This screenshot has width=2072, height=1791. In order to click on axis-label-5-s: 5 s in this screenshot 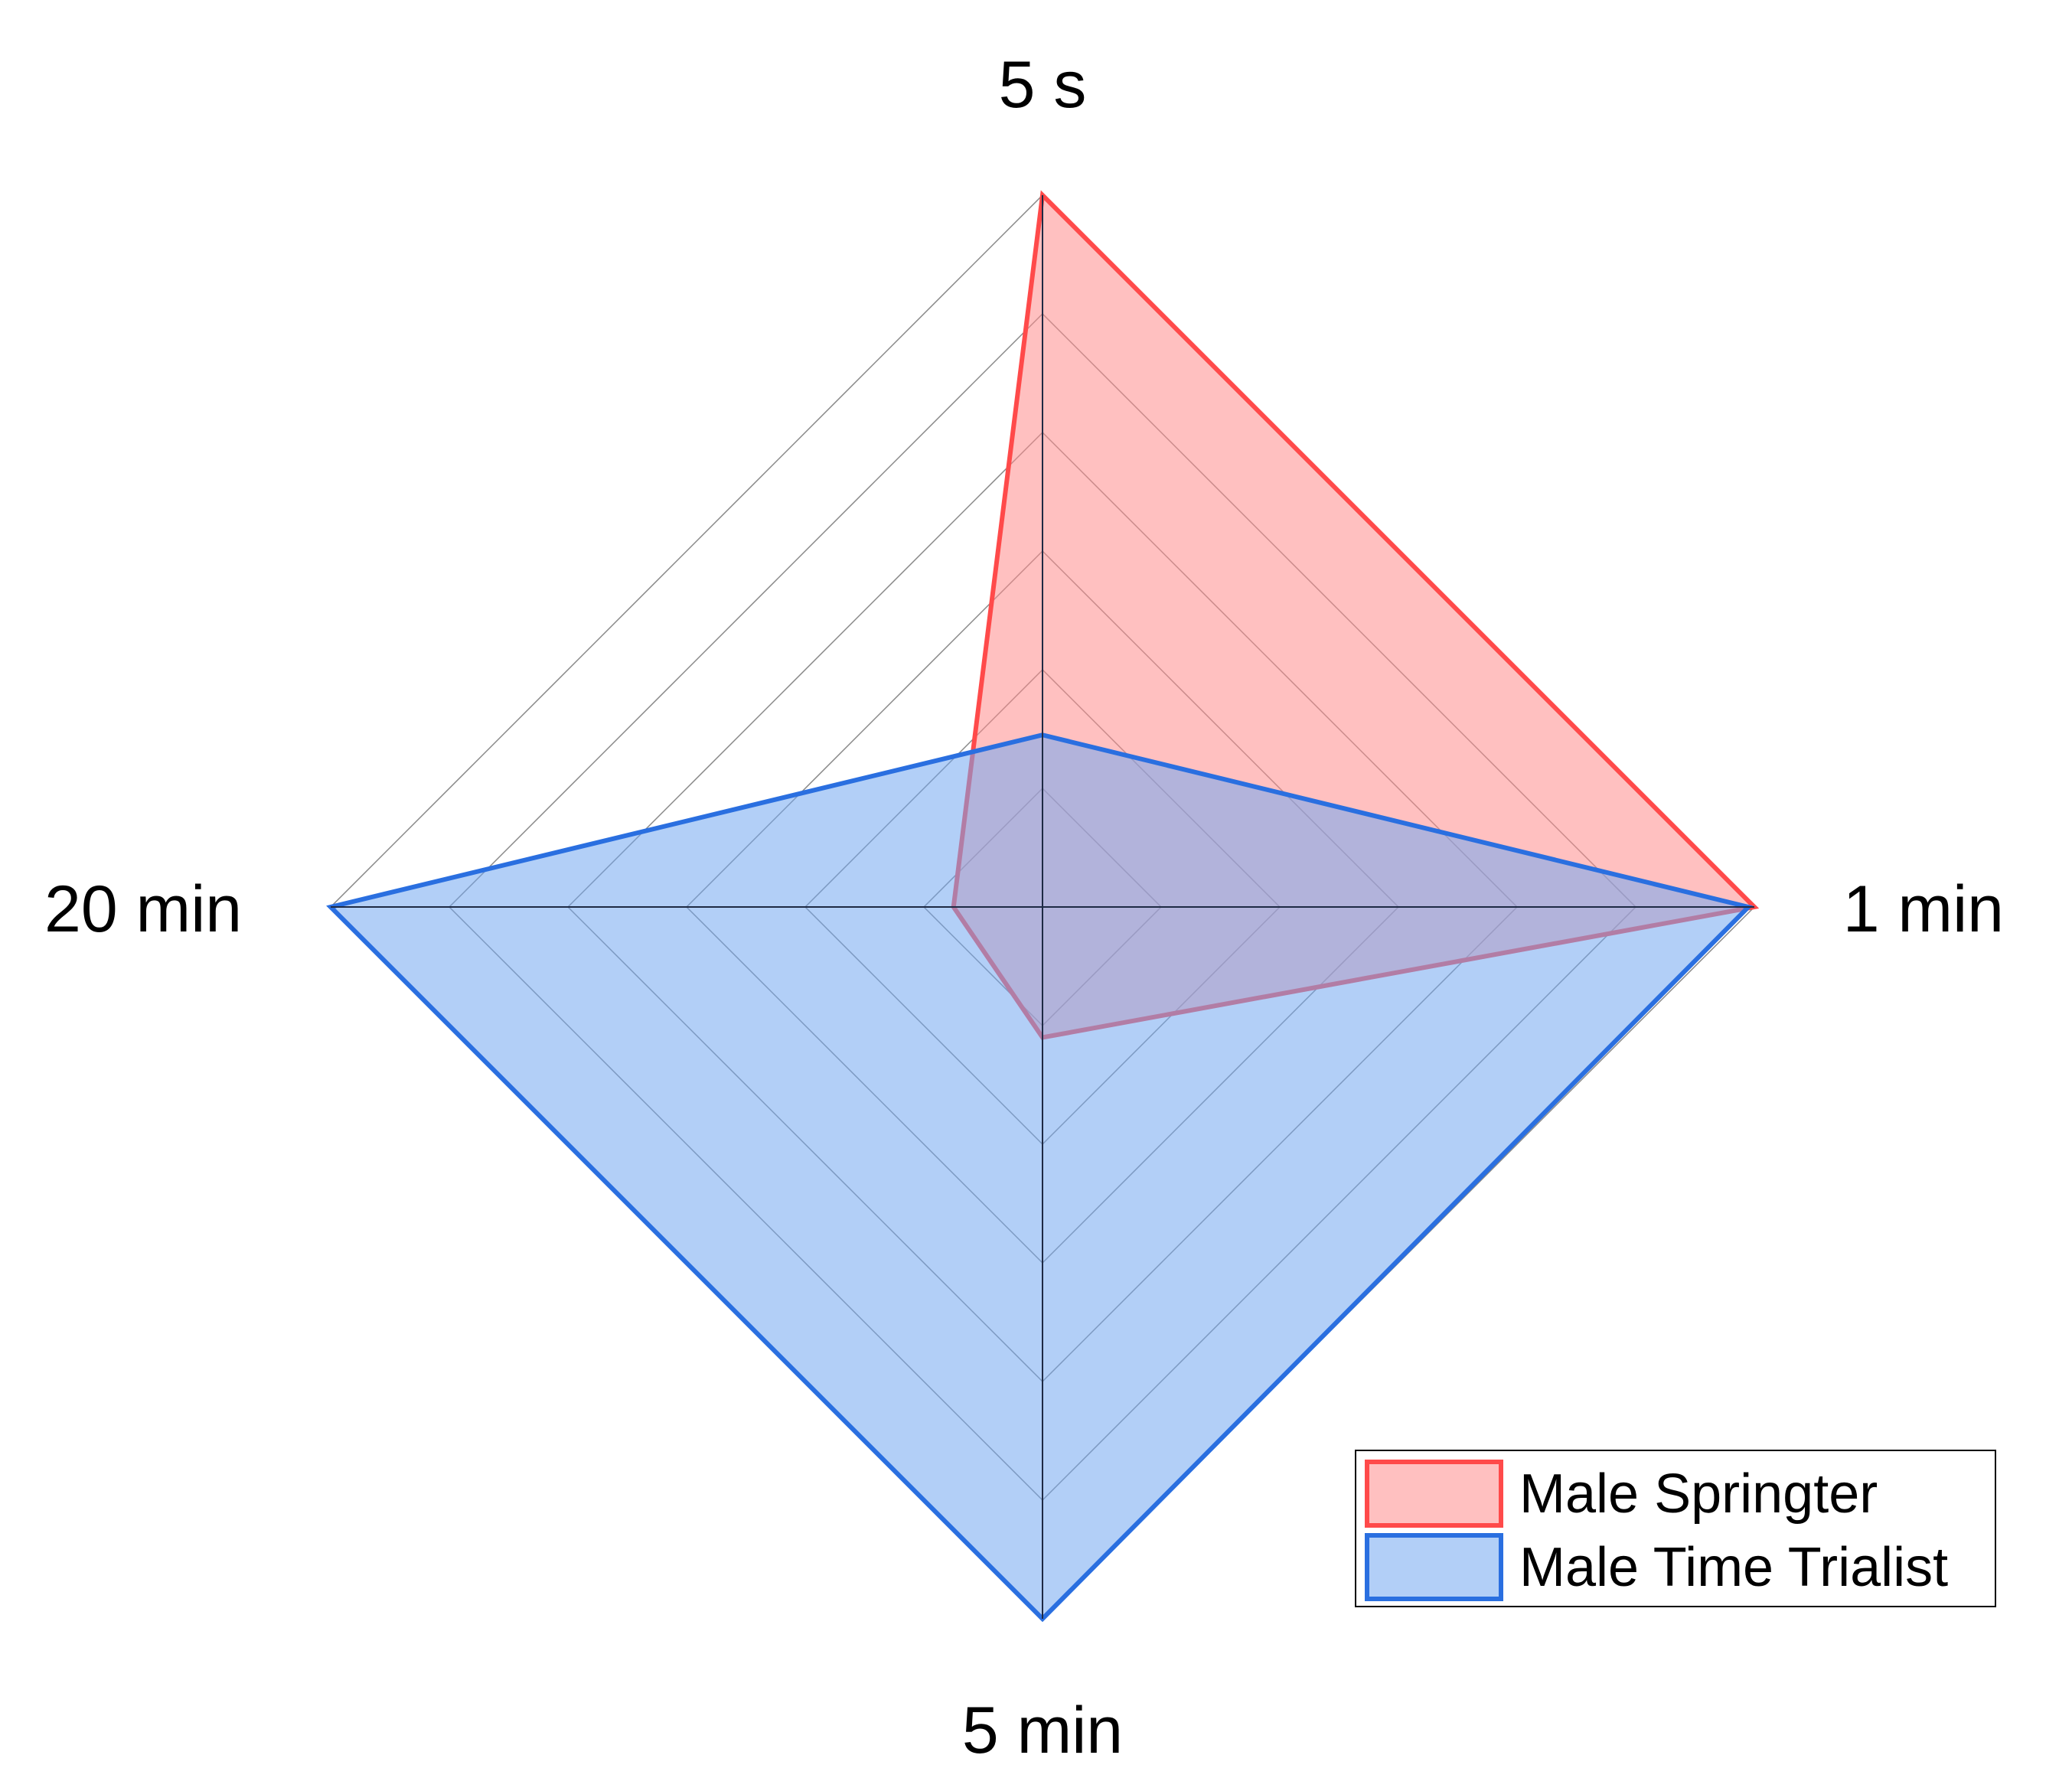, I will do `click(1043, 85)`.